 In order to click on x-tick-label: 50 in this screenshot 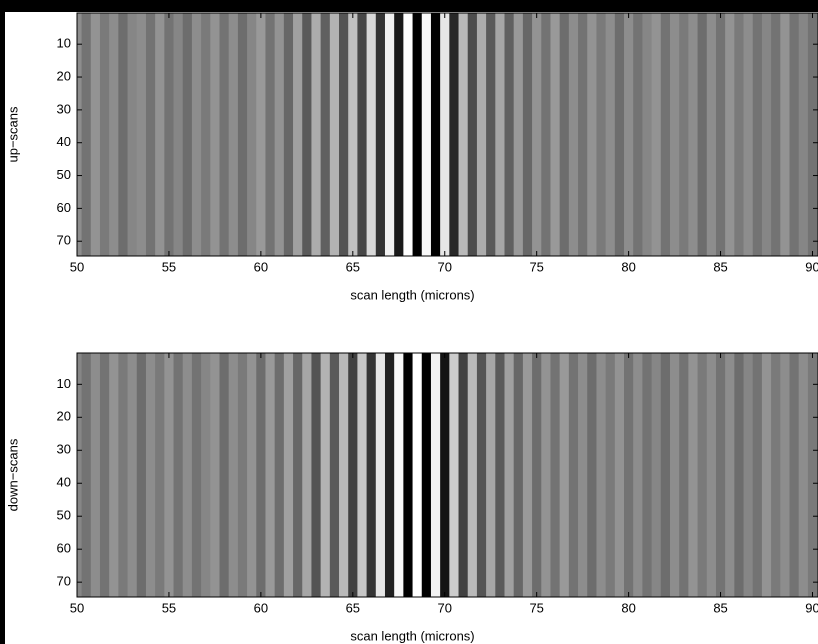, I will do `click(77, 266)`.